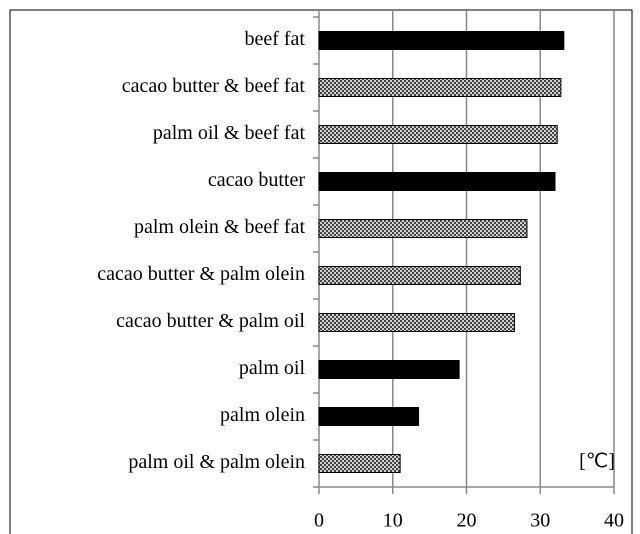 The width and height of the screenshot is (640, 534). Describe the element at coordinates (597, 462) in the screenshot. I see `unit-label: [℃]` at that location.